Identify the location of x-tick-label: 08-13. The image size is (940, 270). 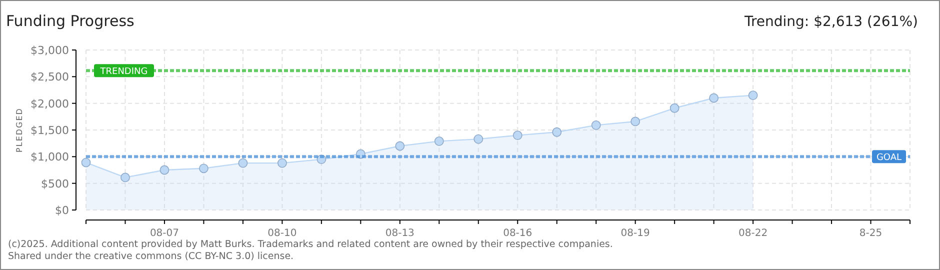
(399, 233).